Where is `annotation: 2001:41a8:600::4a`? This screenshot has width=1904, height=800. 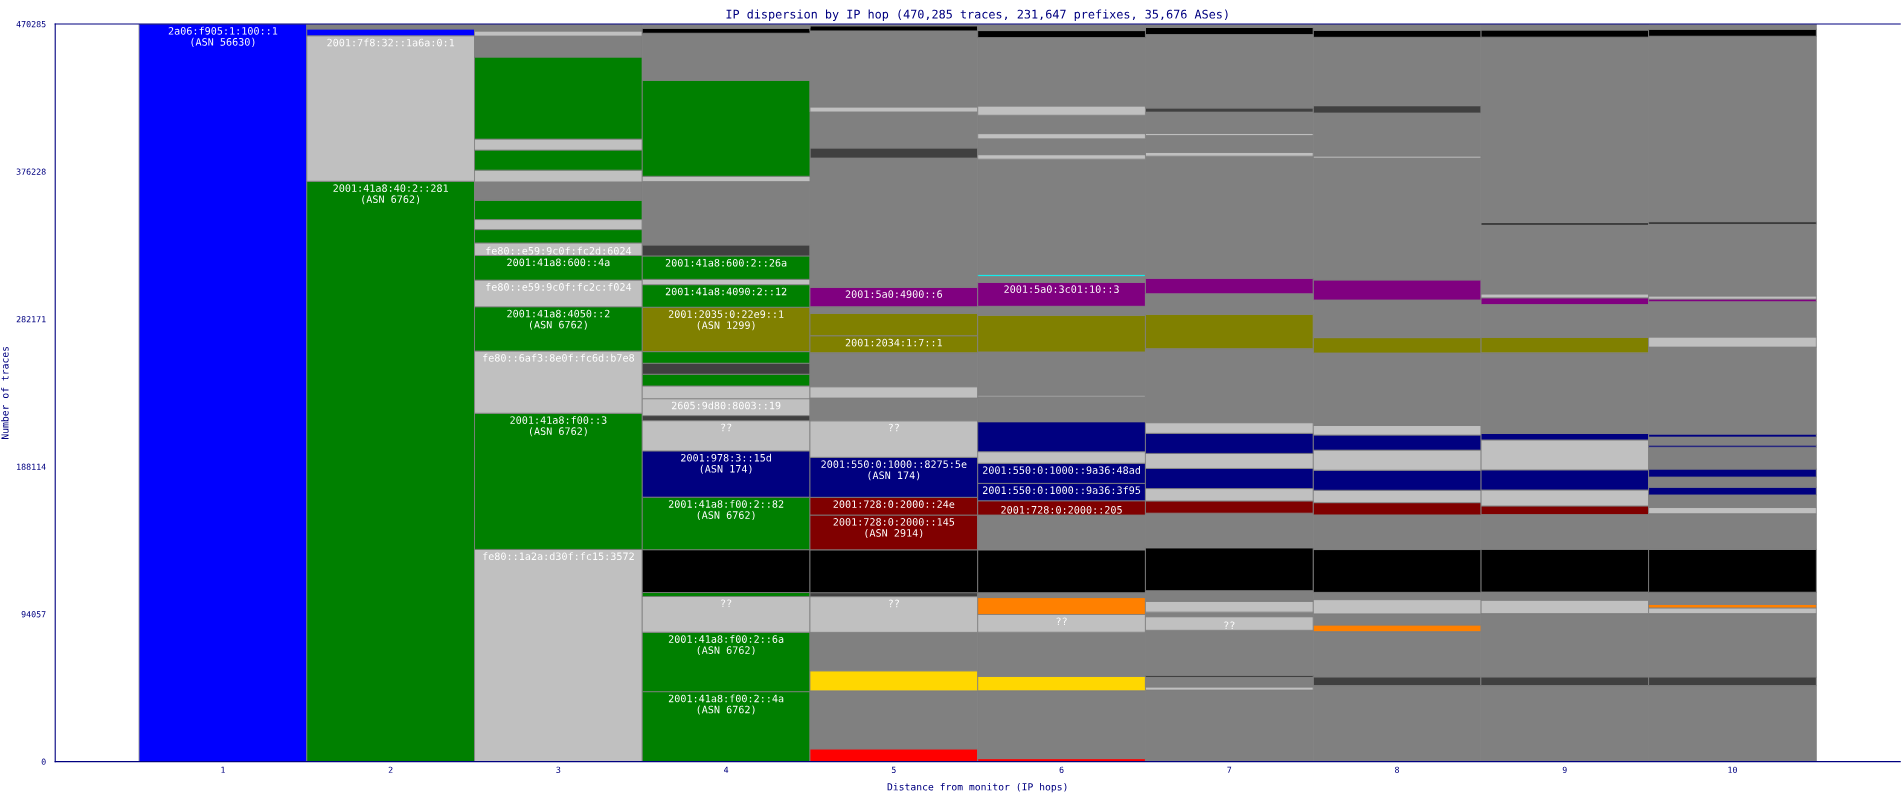
annotation: 2001:41a8:600::4a is located at coordinates (558, 262).